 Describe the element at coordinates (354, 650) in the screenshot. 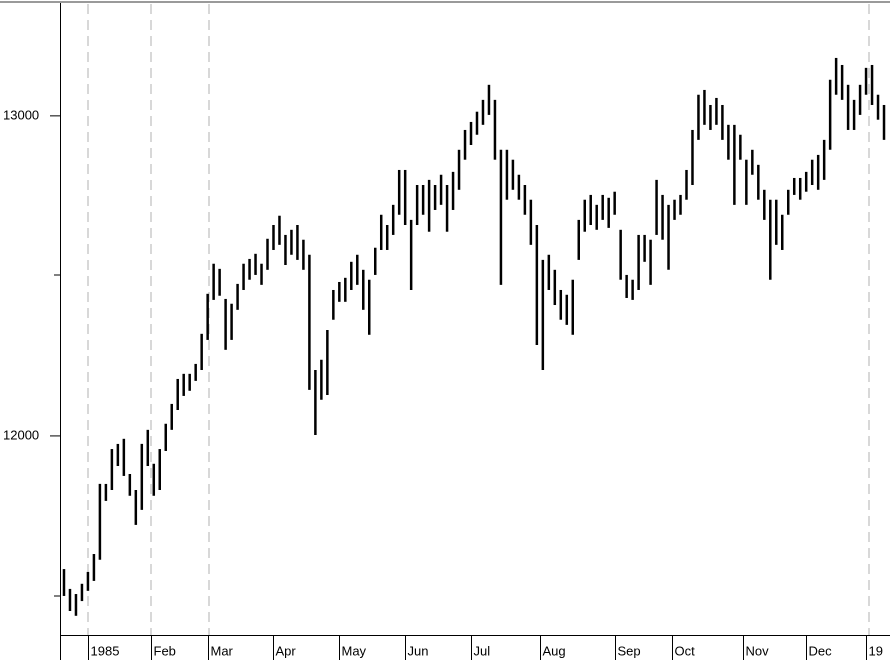

I see `x-tick-label: May` at that location.